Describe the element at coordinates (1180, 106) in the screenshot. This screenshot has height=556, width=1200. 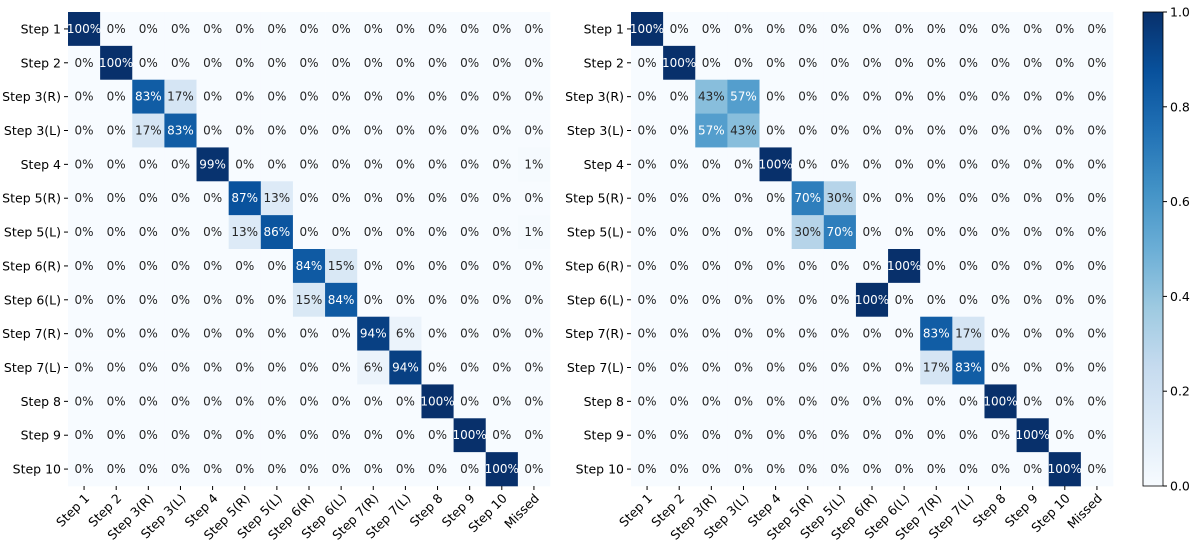
I see `colorbar-tick-label: 0.8` at that location.